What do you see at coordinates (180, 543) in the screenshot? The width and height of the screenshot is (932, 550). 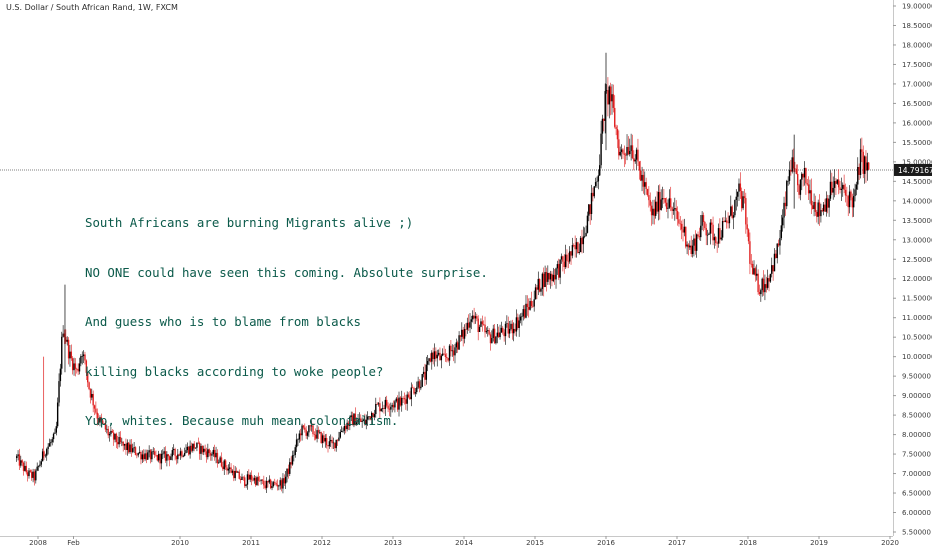 I see `x-tick-label: 2010` at bounding box center [180, 543].